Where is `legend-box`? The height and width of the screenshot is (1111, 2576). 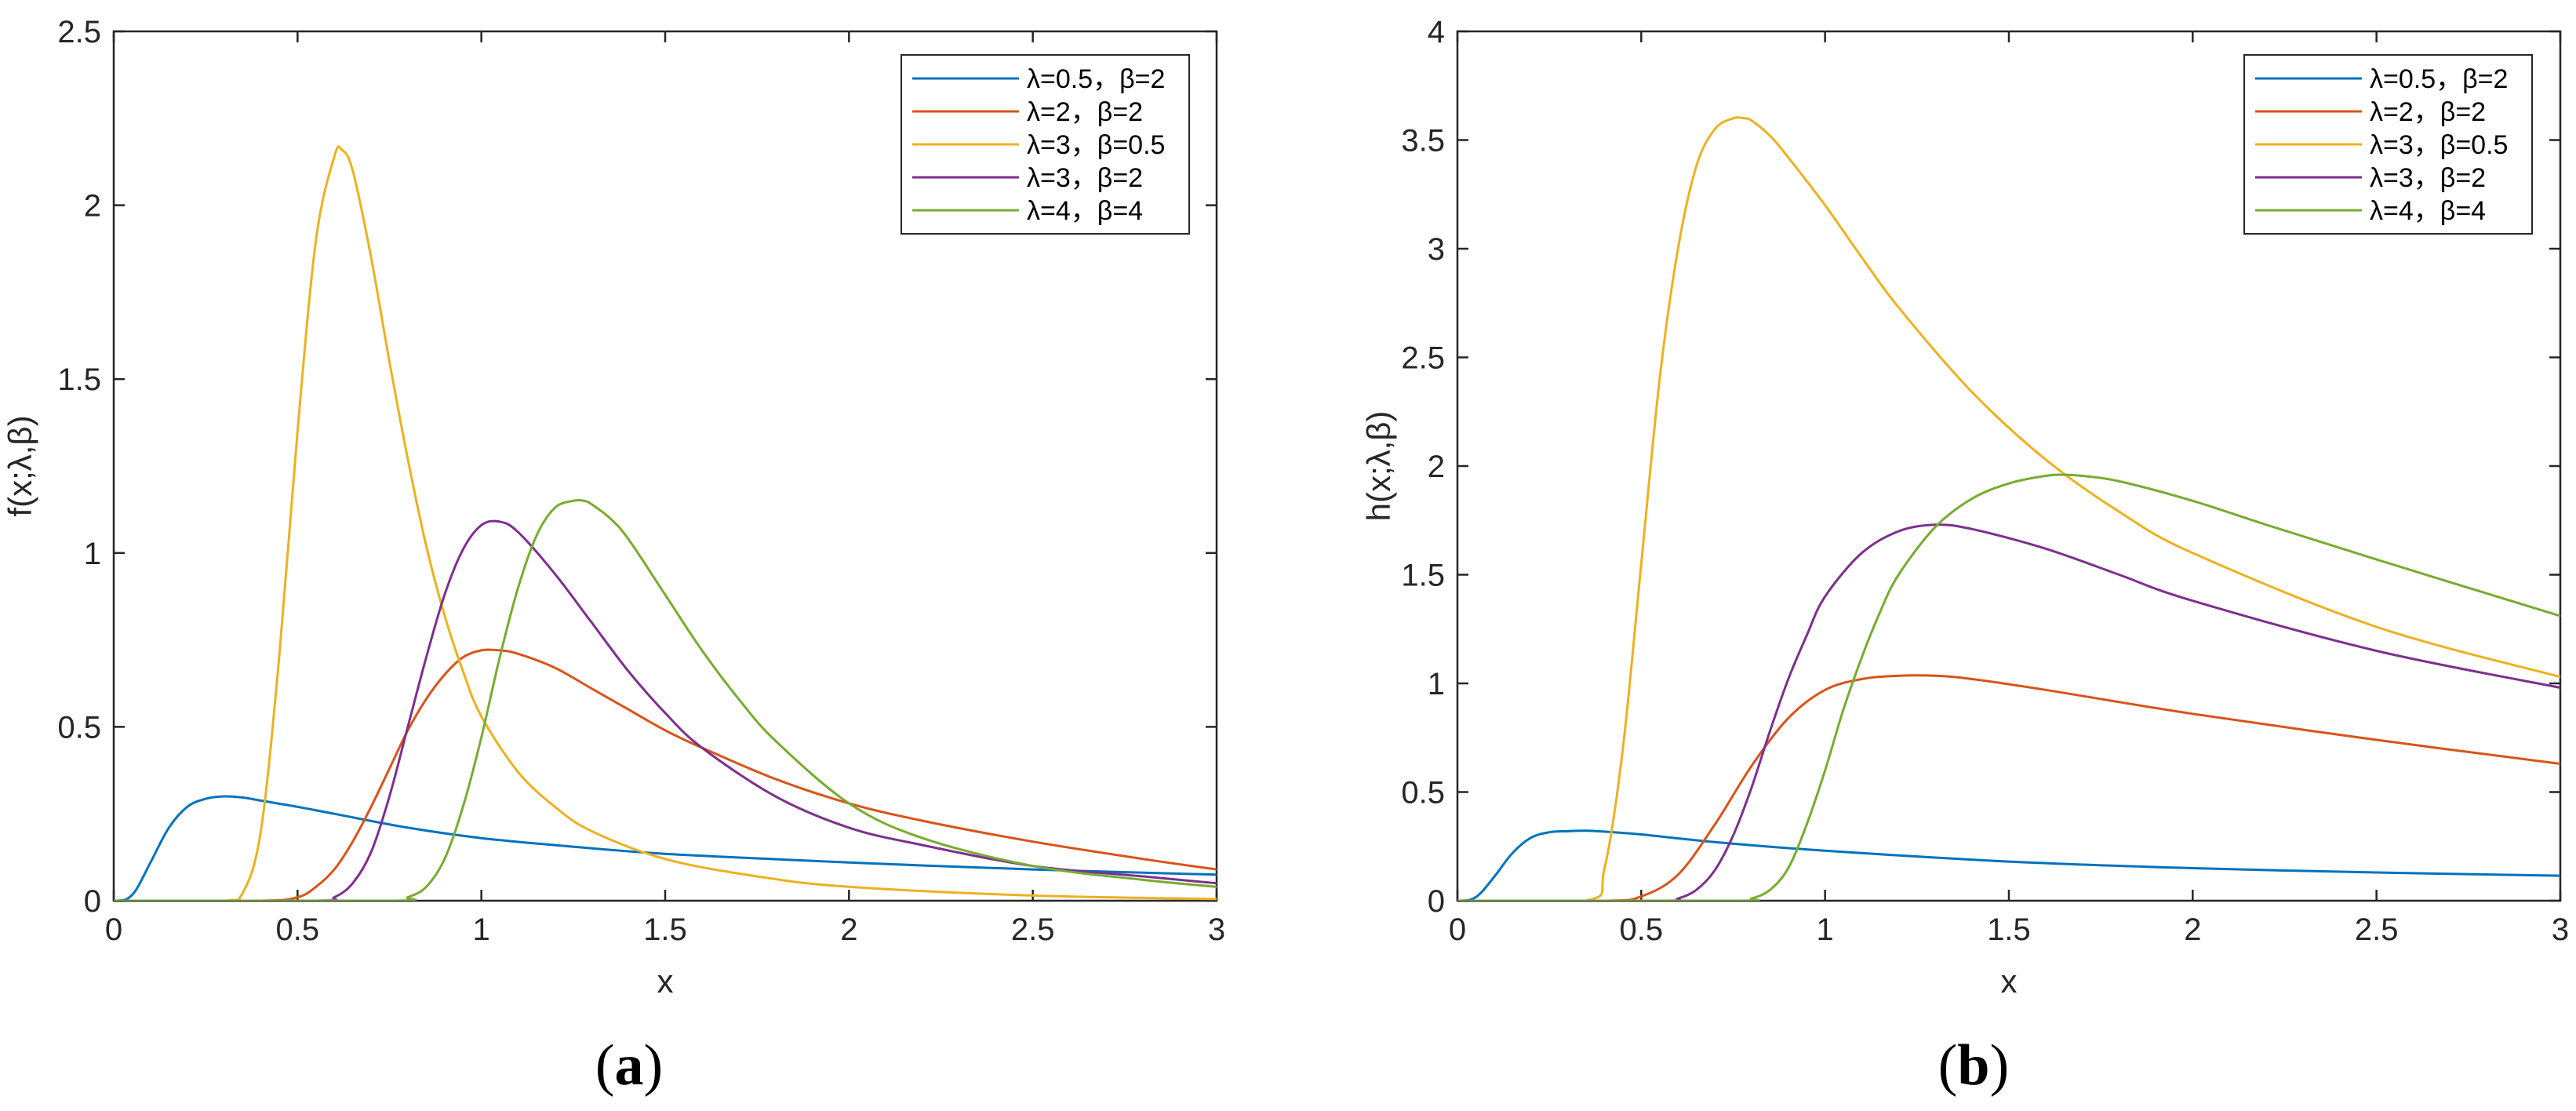
legend-box is located at coordinates (1045, 144).